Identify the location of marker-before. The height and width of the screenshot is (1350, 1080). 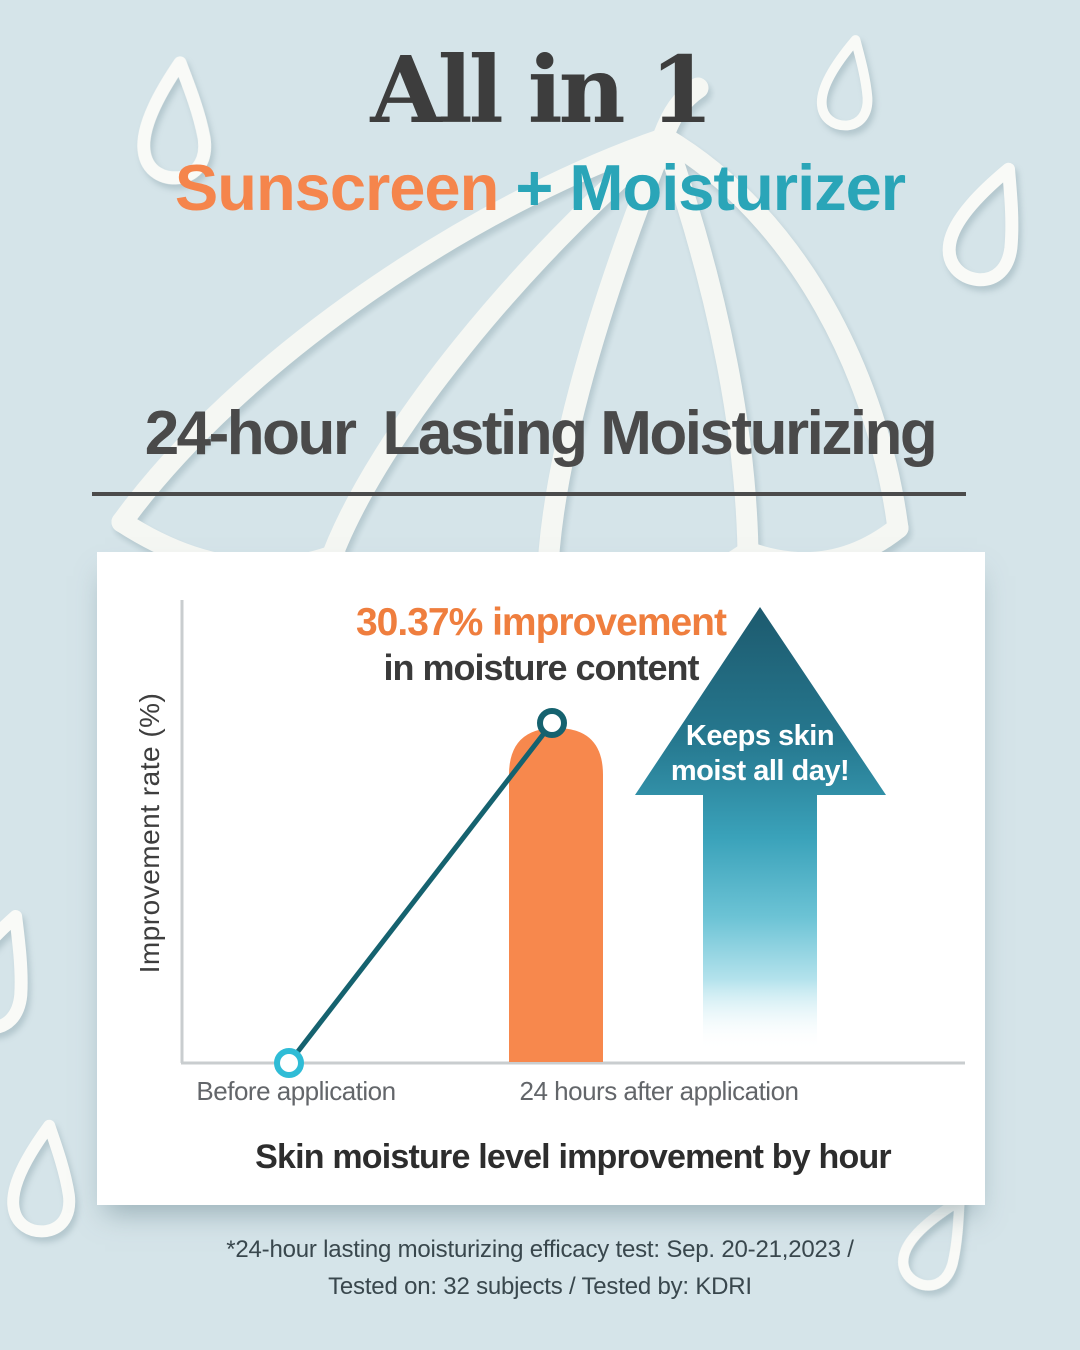
(289, 1063).